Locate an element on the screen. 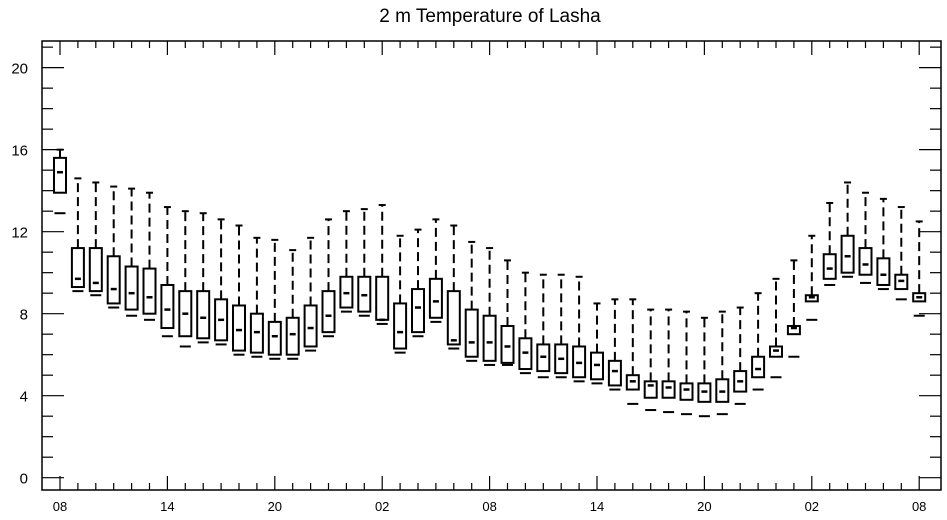  y-tick-label: 8 is located at coordinates (24, 315).